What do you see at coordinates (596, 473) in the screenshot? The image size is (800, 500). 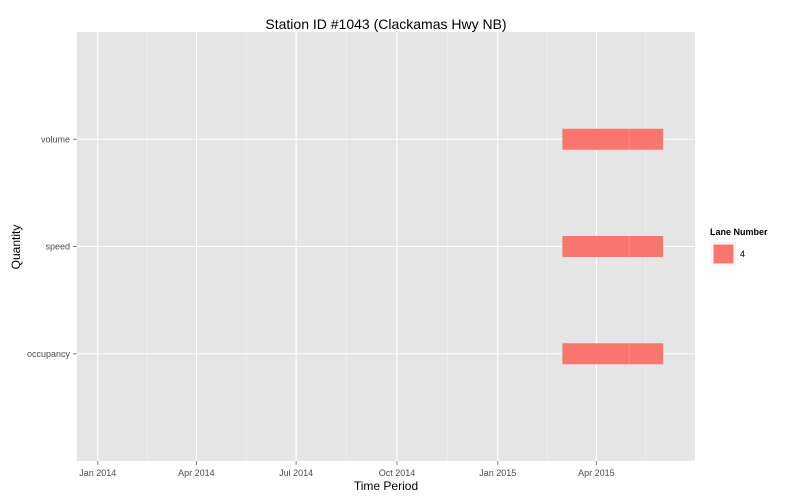 I see `x-tick-label: Apr 2015` at bounding box center [596, 473].